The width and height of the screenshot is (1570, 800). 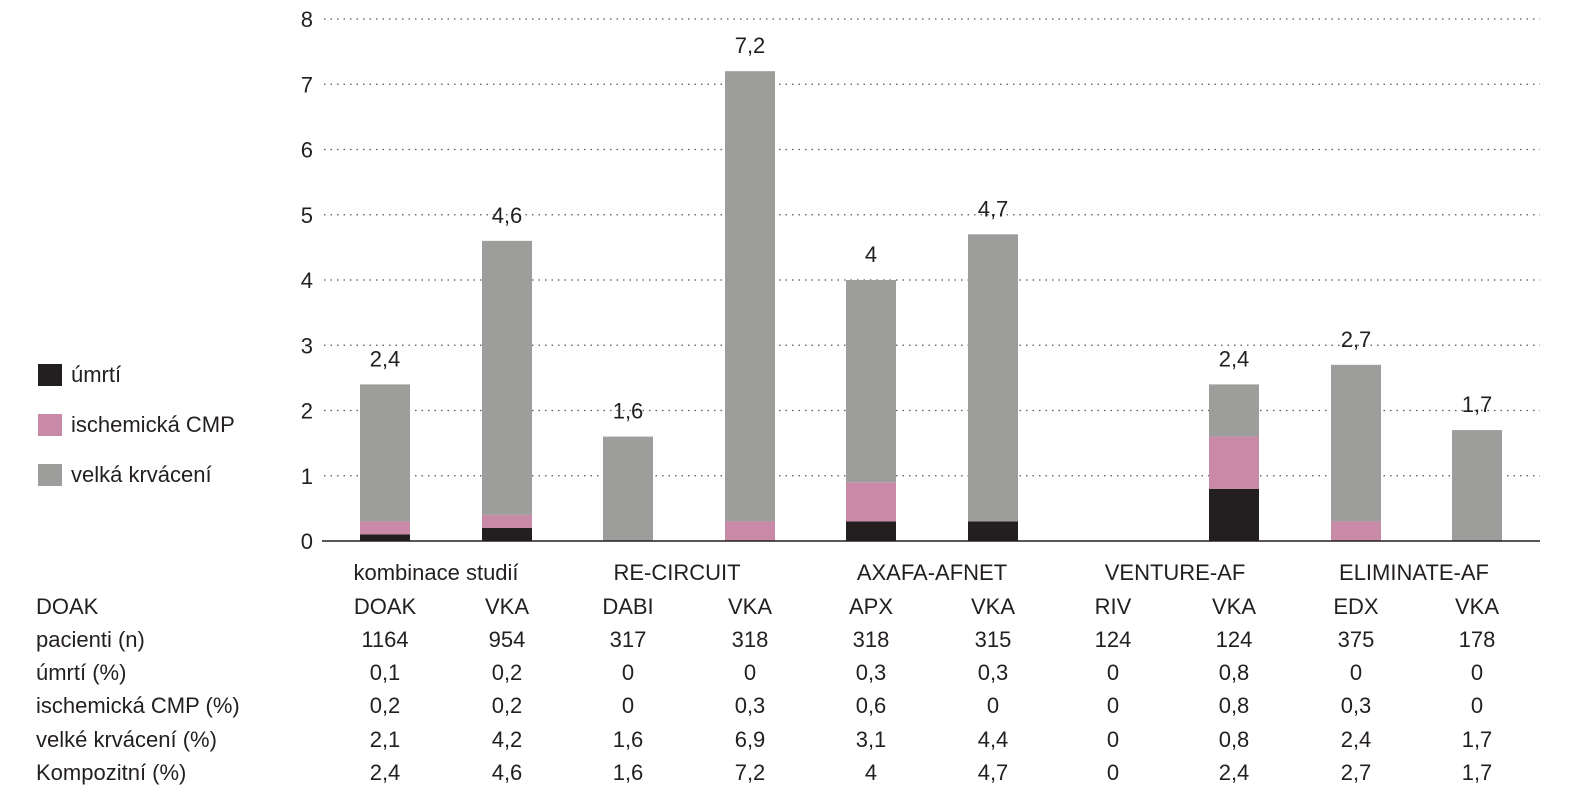 What do you see at coordinates (385, 672) in the screenshot?
I see `table-cell: 0,1` at bounding box center [385, 672].